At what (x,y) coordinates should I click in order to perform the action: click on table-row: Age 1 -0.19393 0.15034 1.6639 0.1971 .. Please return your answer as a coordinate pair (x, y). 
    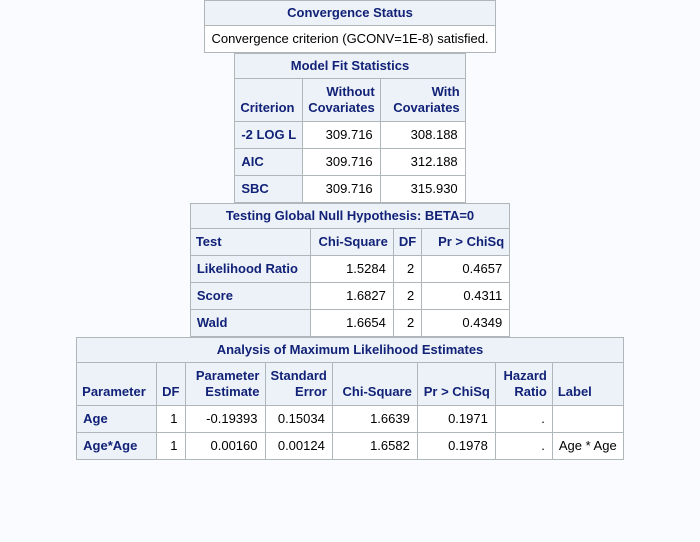
    Looking at the image, I should click on (350, 419).